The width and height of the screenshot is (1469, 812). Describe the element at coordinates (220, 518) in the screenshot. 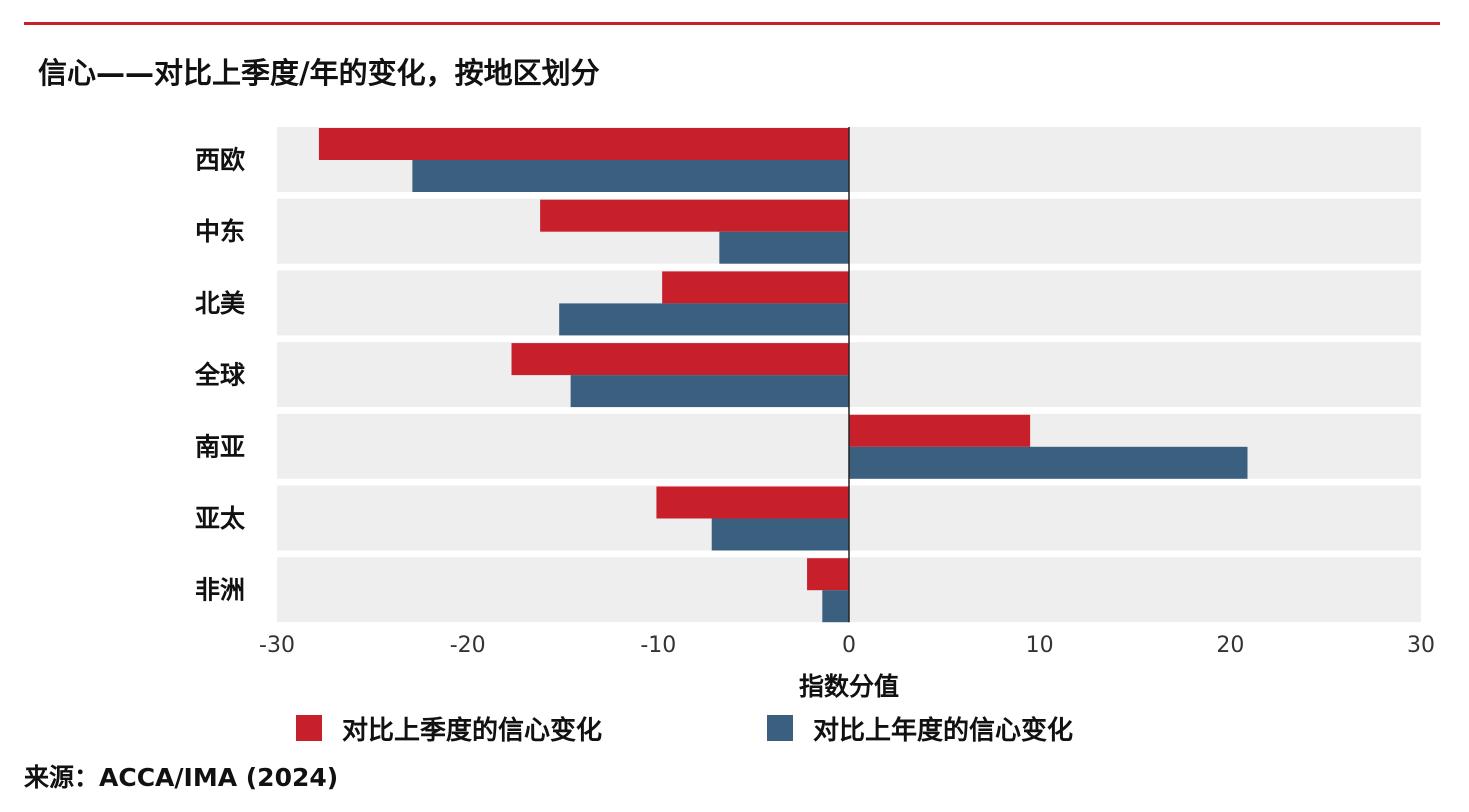

I see `category-label: 亚太` at that location.